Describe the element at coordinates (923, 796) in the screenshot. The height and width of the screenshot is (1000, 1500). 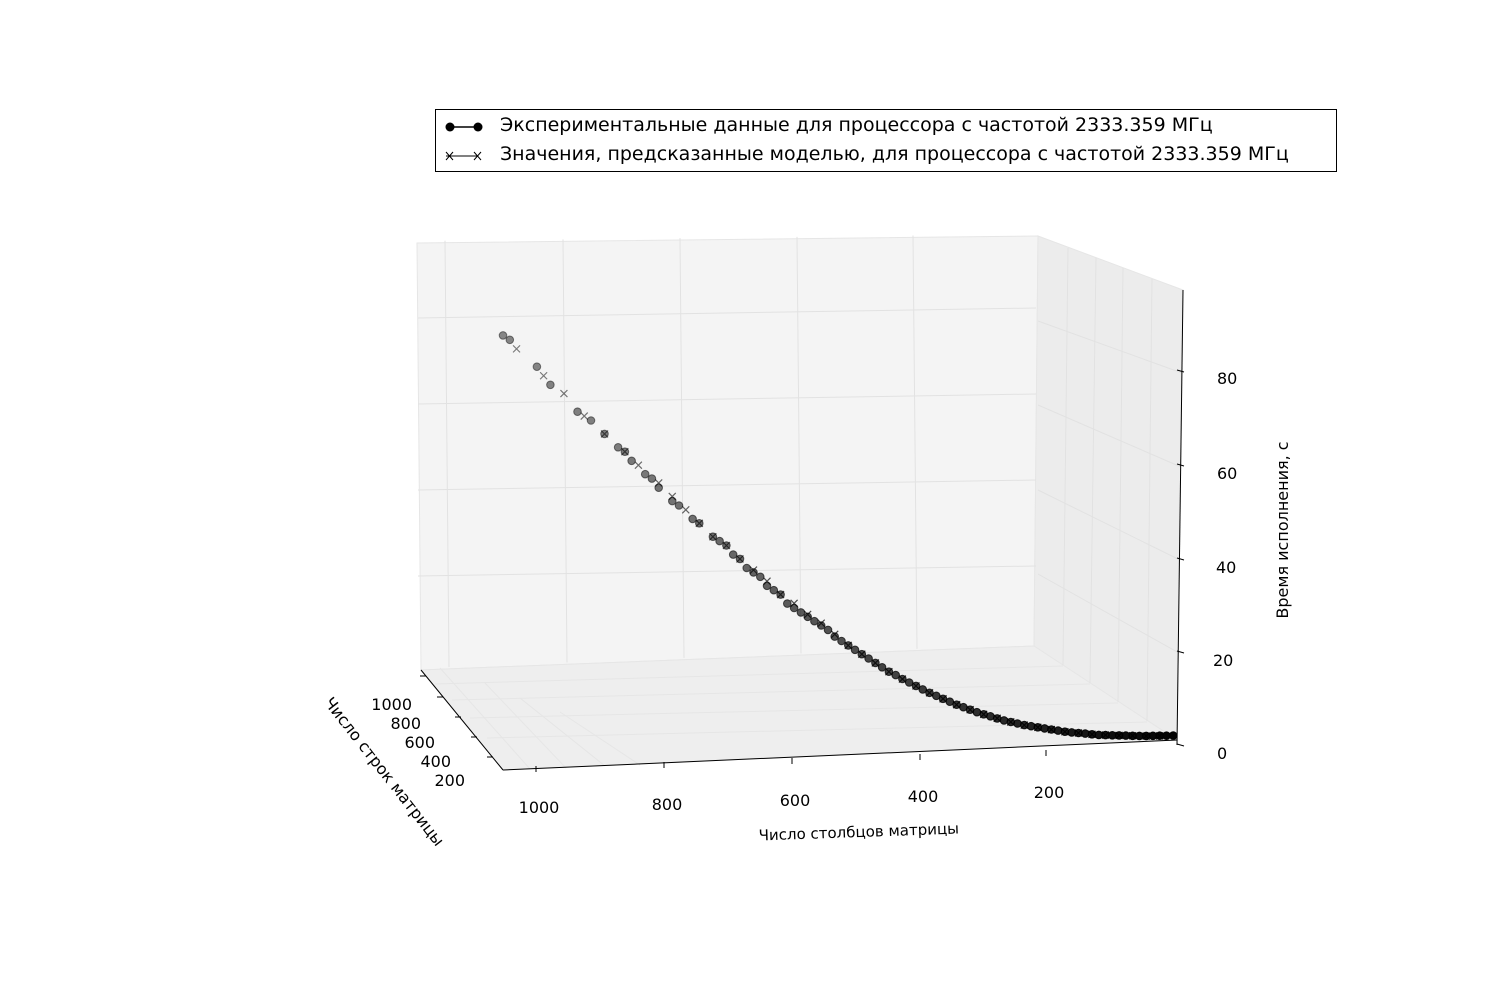
I see `x-tick-label: 400` at that location.